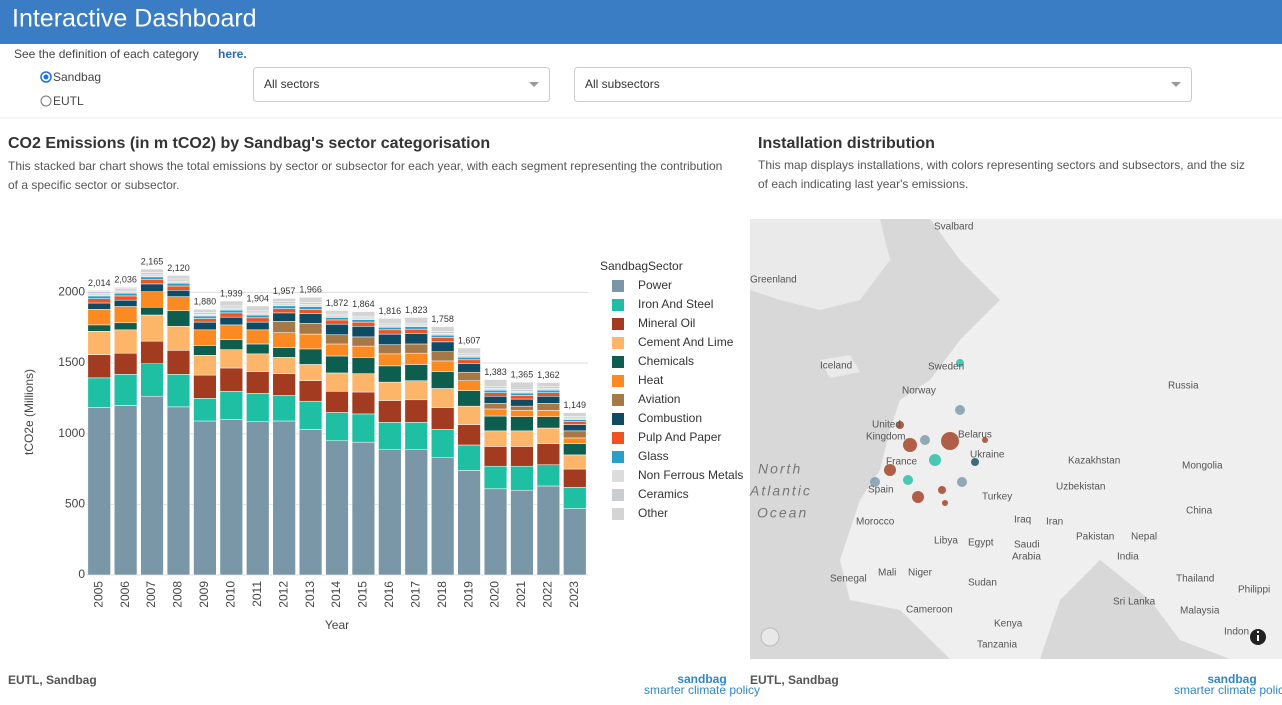  Describe the element at coordinates (670, 418) in the screenshot. I see `legend-label: Combustion` at that location.